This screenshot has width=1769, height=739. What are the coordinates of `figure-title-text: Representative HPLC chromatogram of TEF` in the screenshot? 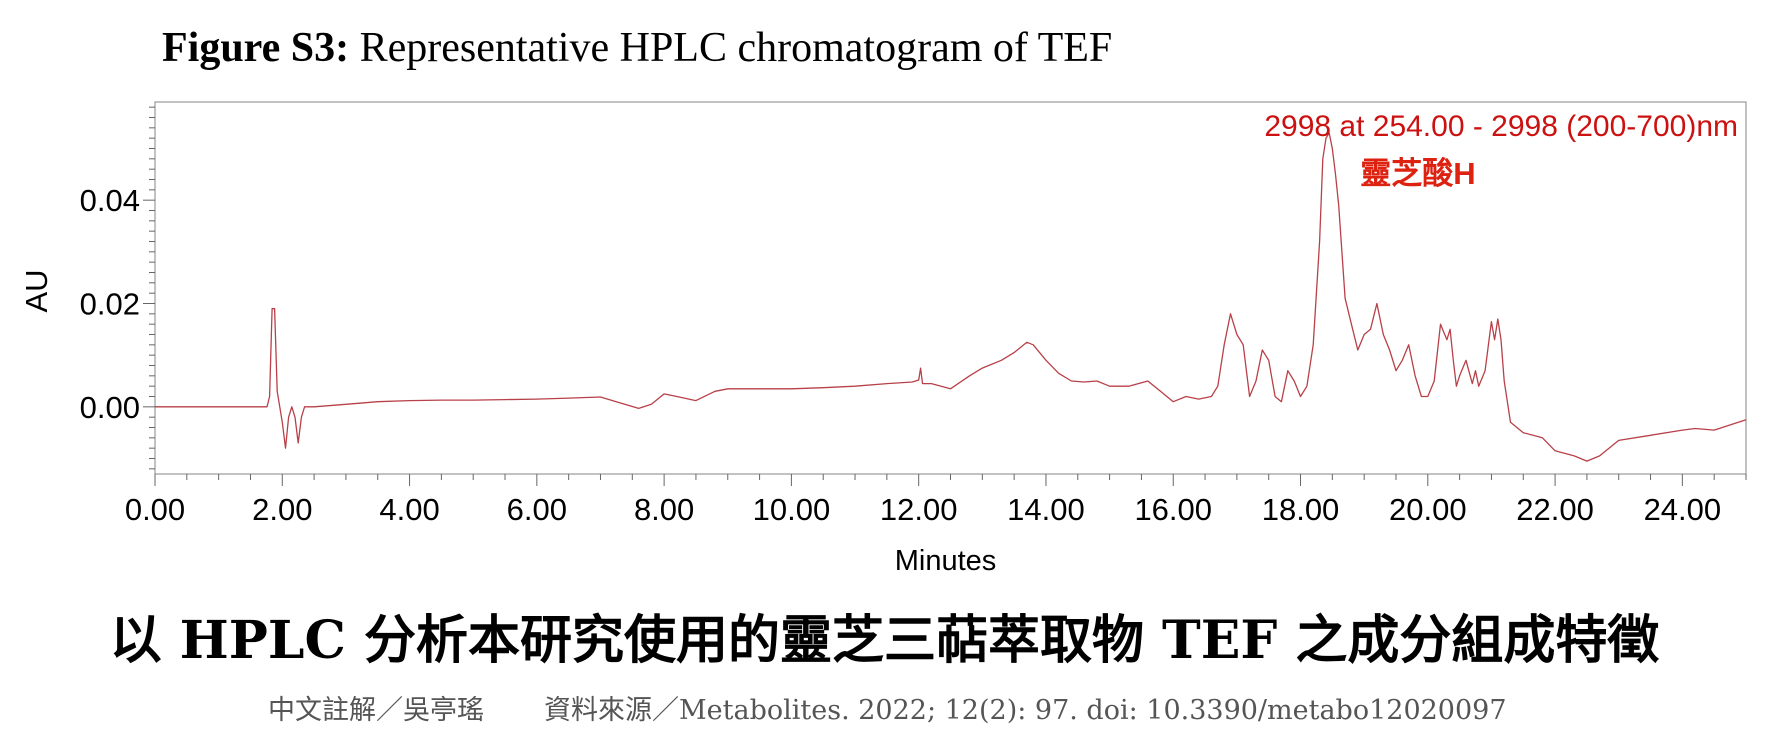 It's located at (731, 48).